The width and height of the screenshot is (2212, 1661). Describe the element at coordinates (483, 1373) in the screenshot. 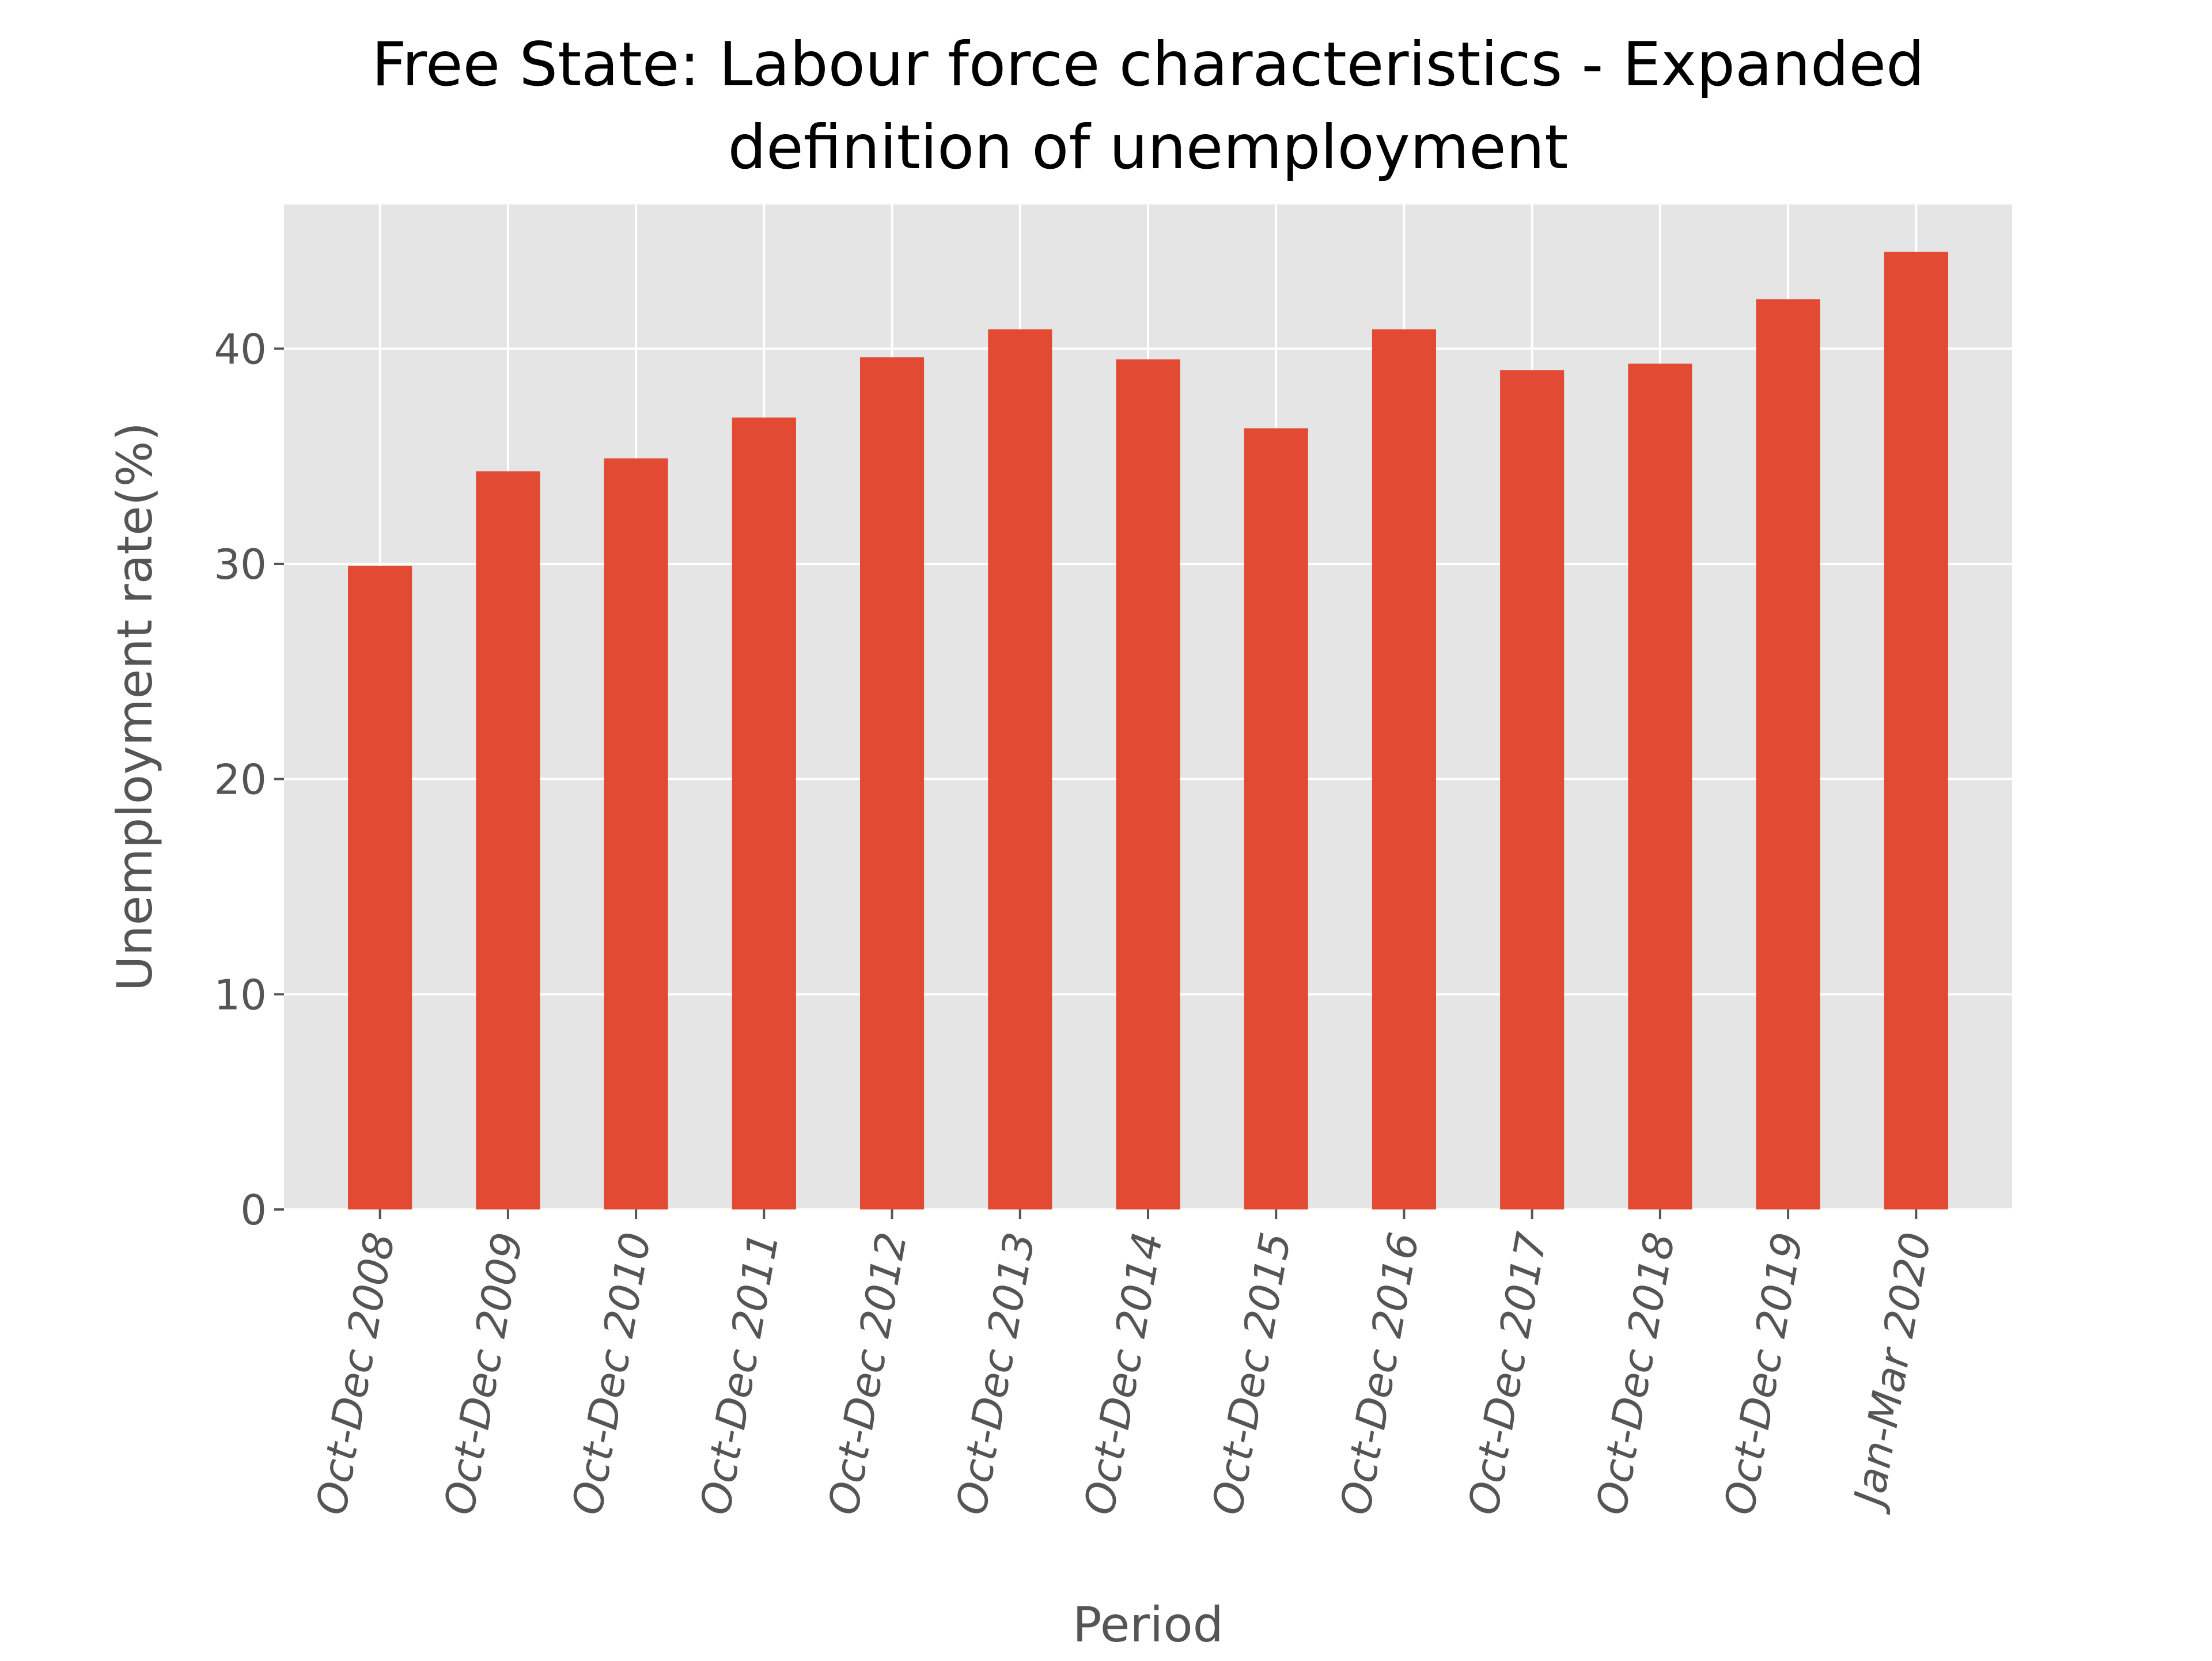

I see `x-tick-label: Oct-Dec 2009` at that location.